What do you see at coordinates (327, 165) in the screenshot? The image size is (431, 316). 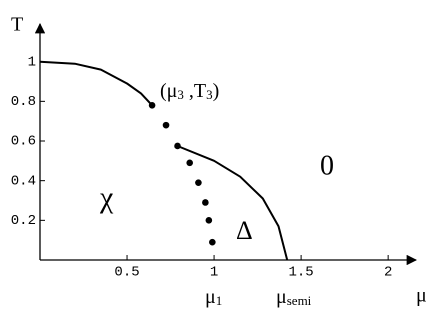 I see `region-label: 0` at bounding box center [327, 165].